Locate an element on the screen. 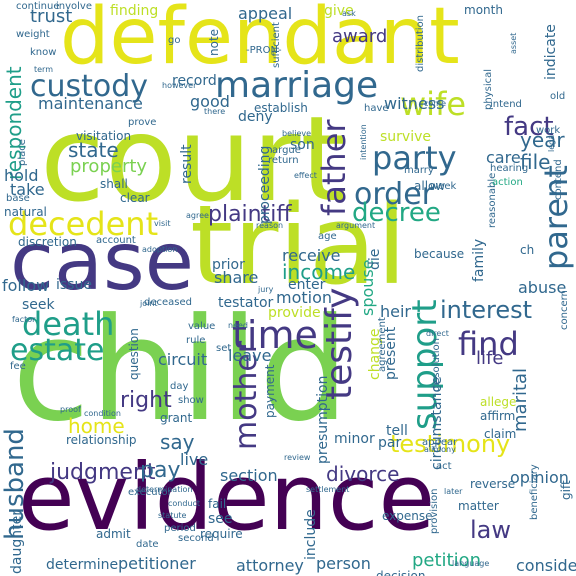 This screenshot has width=576, height=576. word-adoption: adoption is located at coordinates (160, 249).